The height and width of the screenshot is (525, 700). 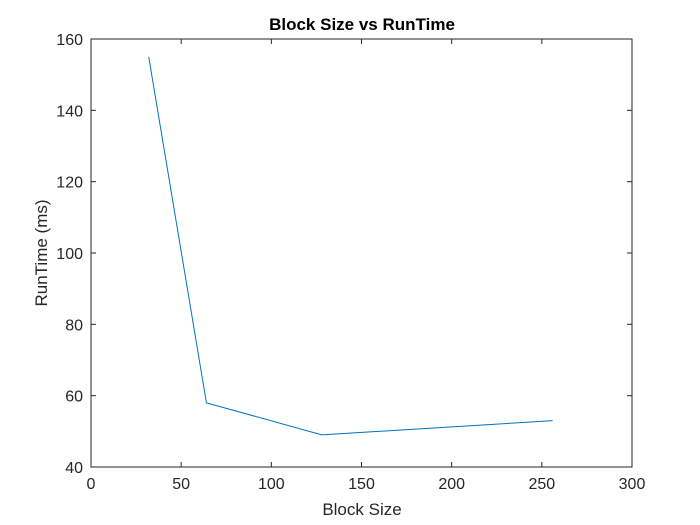 I want to click on x-tick-label: 50, so click(x=181, y=484).